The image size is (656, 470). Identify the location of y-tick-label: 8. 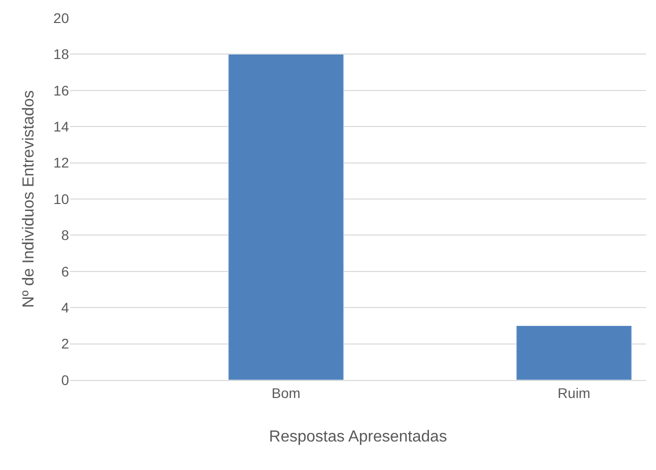
(65, 235).